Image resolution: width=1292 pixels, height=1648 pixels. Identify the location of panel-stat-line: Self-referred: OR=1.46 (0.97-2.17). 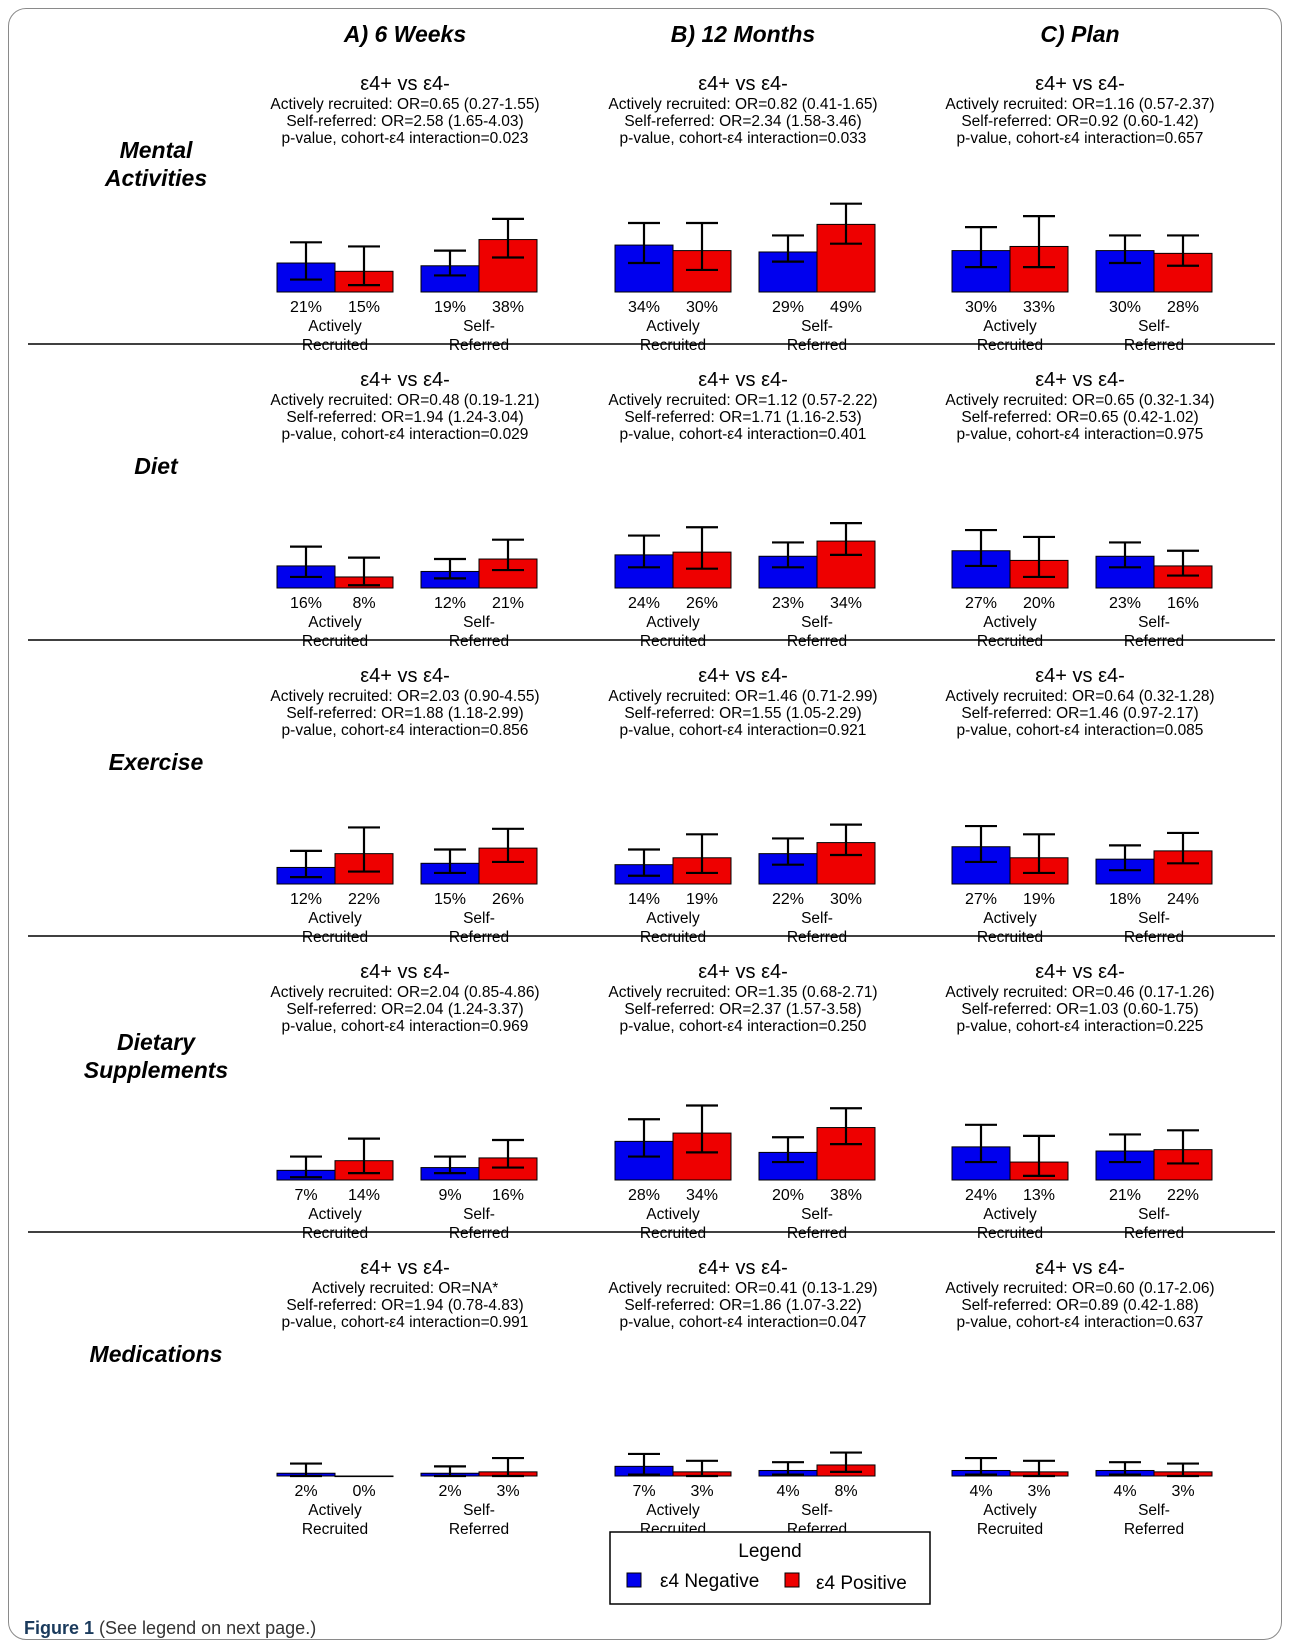
(1079, 713).